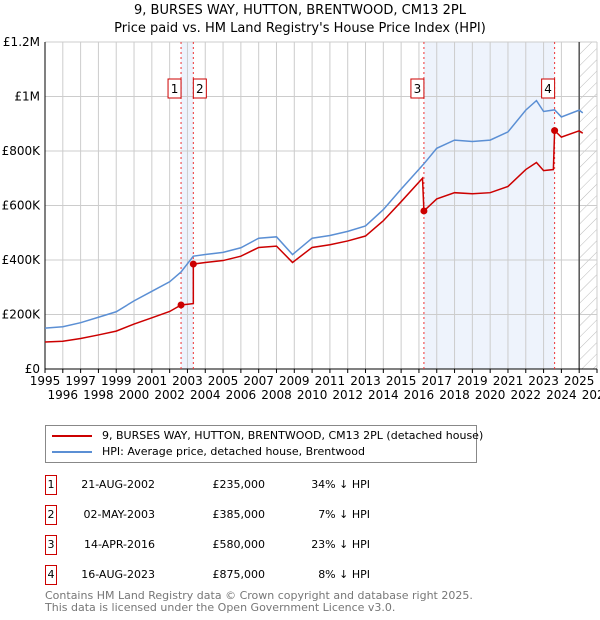  I want to click on x-tick-label: 2021, so click(508, 381).